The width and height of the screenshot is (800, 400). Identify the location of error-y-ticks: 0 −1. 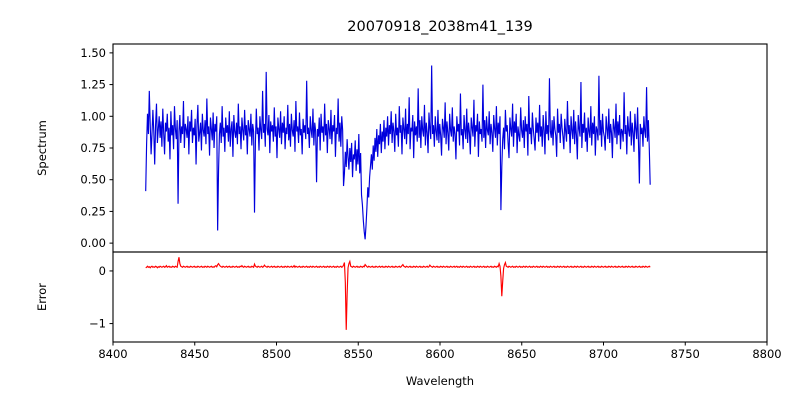
(101, 297).